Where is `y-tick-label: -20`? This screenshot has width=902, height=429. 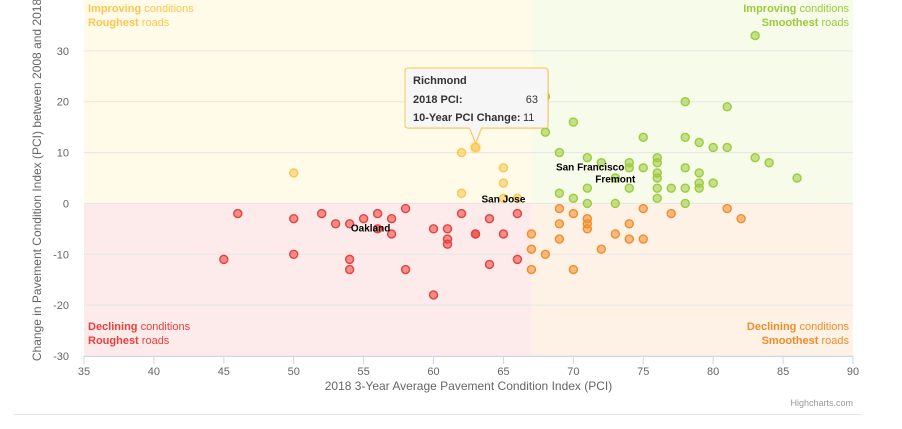 y-tick-label: -20 is located at coordinates (61, 306).